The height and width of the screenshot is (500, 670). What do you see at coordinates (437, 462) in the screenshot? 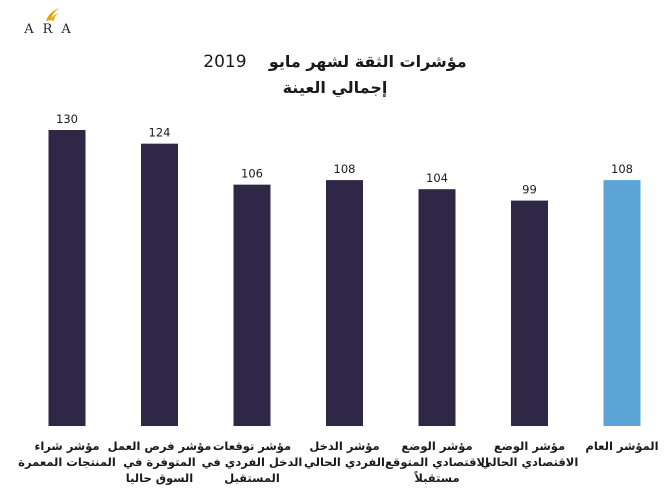
I see `category-label-5: مؤشر الوضع الاقتصادي المتوقع مستقبلاً` at bounding box center [437, 462].